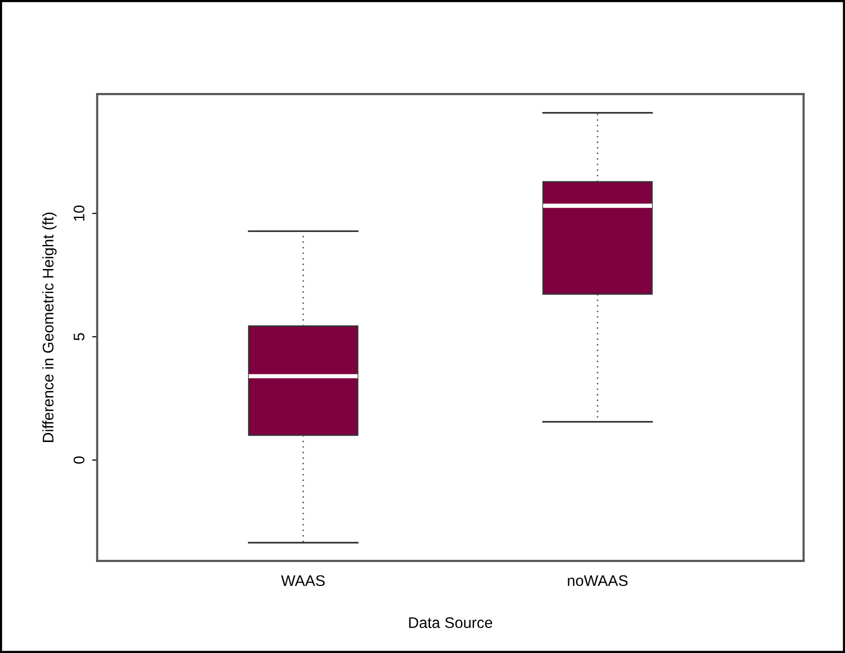 This screenshot has height=653, width=845. I want to click on y-axis-title: Difference in Geometric Height (ft), so click(49, 327).